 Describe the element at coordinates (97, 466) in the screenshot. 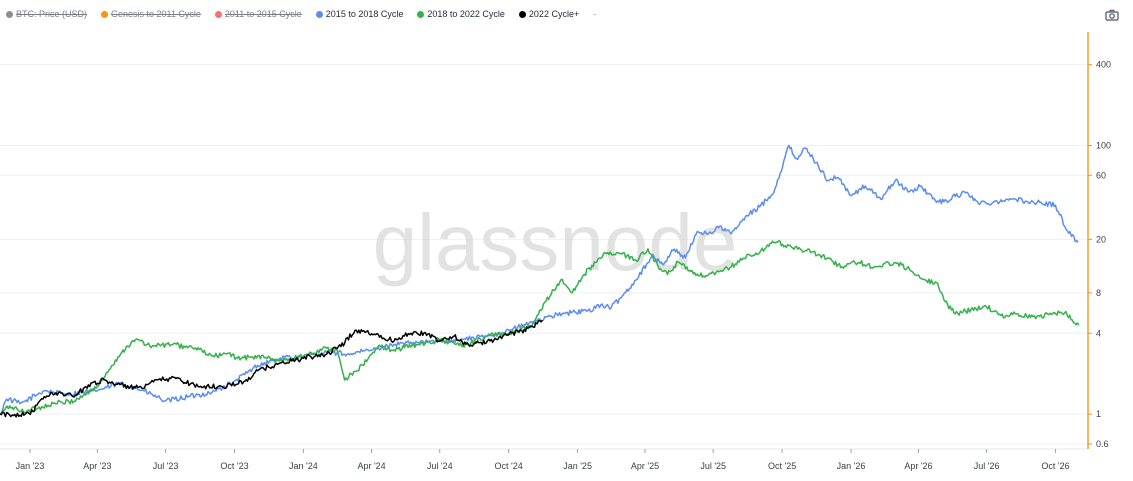

I see `x-tick-label: Apr '23` at that location.